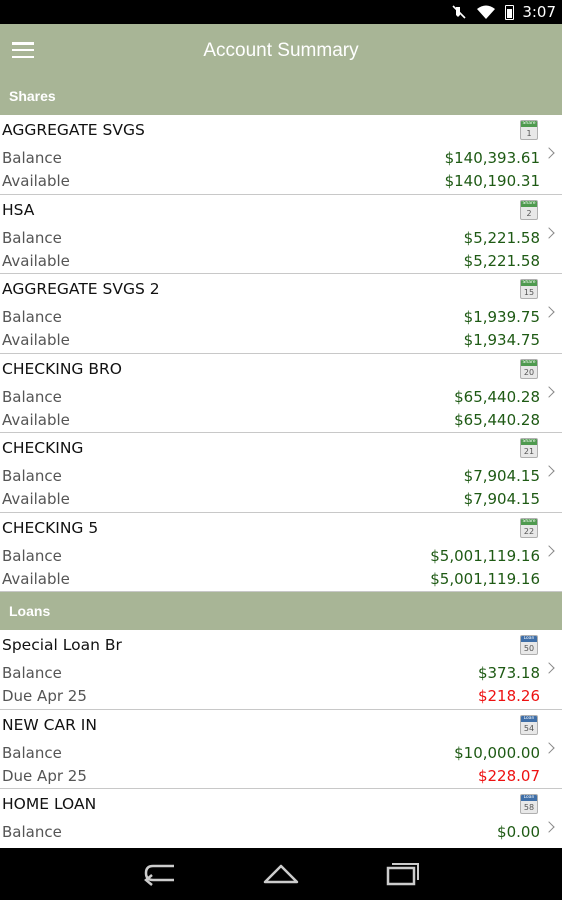 The height and width of the screenshot is (900, 562). I want to click on balance-value: $1,939.75, so click(501, 317).